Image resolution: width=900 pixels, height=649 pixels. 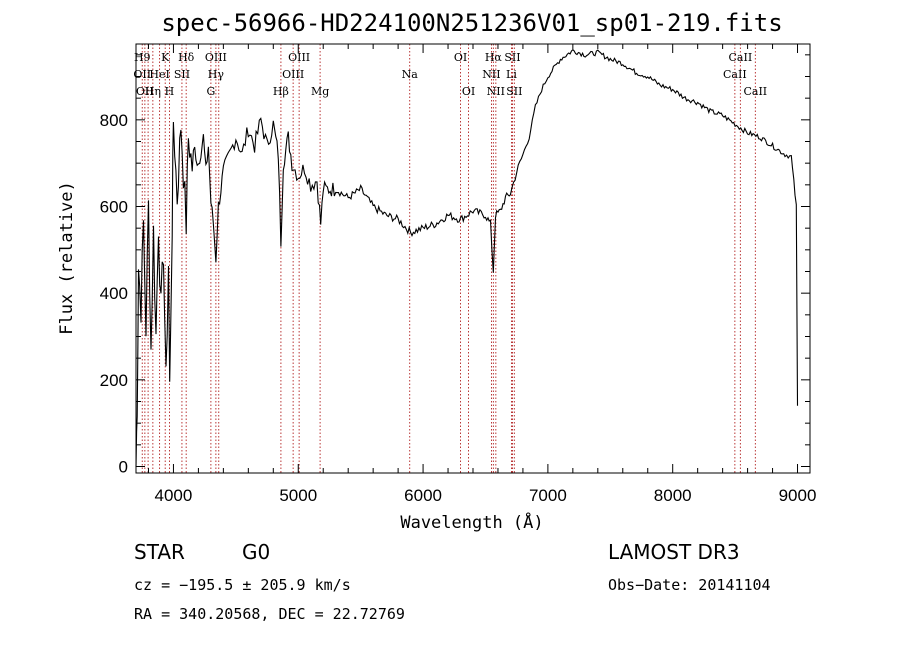 I want to click on x-axis-label: Wavelength (Å), so click(x=471, y=522).